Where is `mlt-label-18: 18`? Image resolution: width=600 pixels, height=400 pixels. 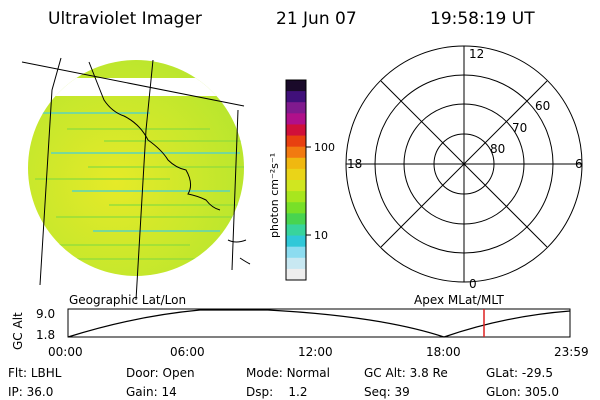 mlt-label-18: 18 is located at coordinates (354, 164).